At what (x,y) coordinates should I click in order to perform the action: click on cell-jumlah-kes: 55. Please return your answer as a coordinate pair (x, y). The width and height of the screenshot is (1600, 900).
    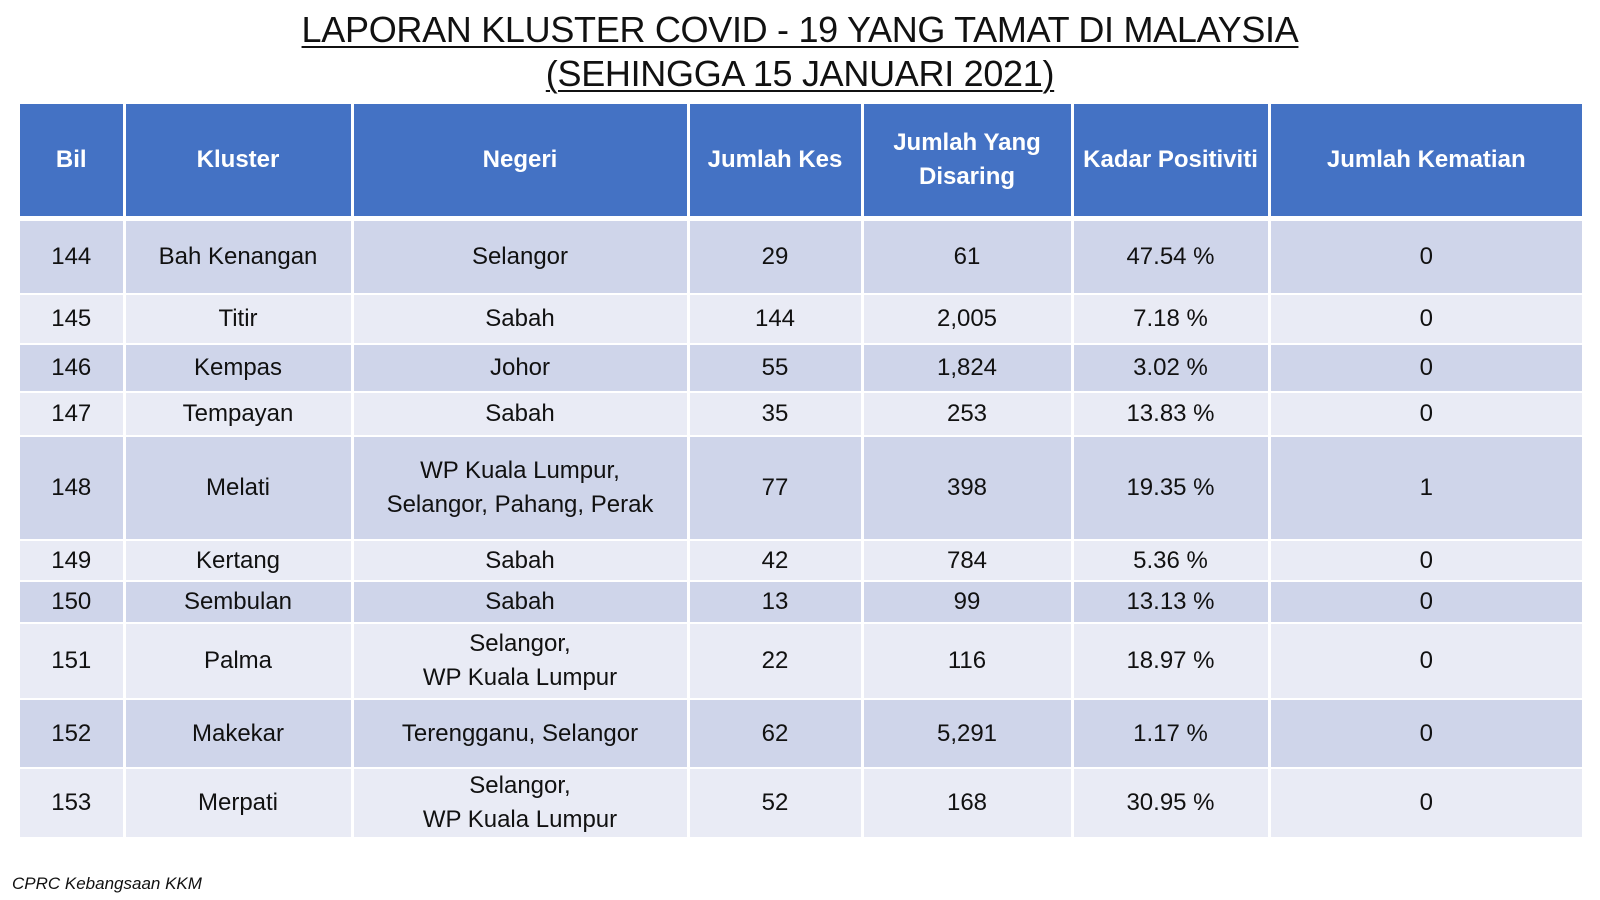
    Looking at the image, I should click on (775, 368).